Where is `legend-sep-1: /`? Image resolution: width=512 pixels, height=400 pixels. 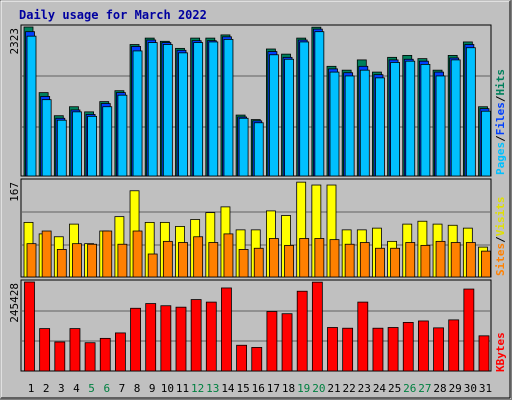 legend-sep-1: / is located at coordinates (500, 138).